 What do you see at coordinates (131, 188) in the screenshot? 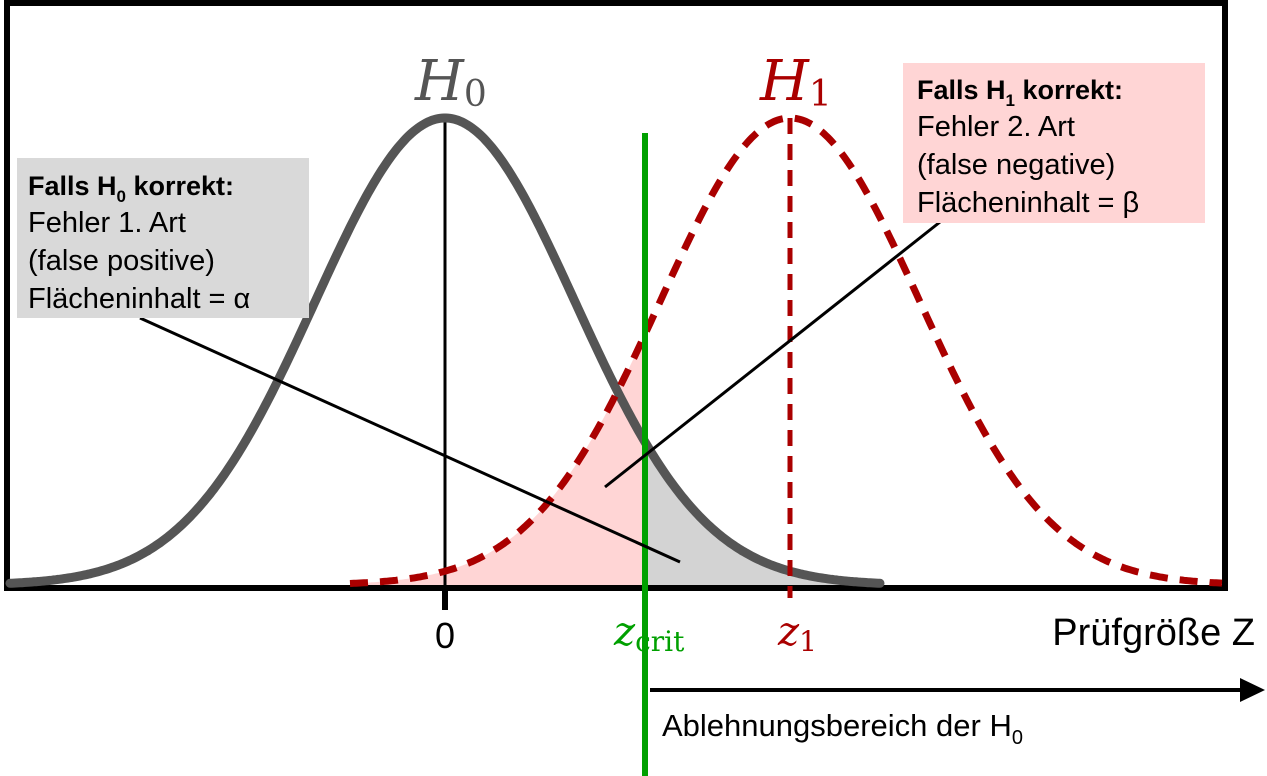
I see `h0-box-title: Falls H0 korrekt:` at bounding box center [131, 188].